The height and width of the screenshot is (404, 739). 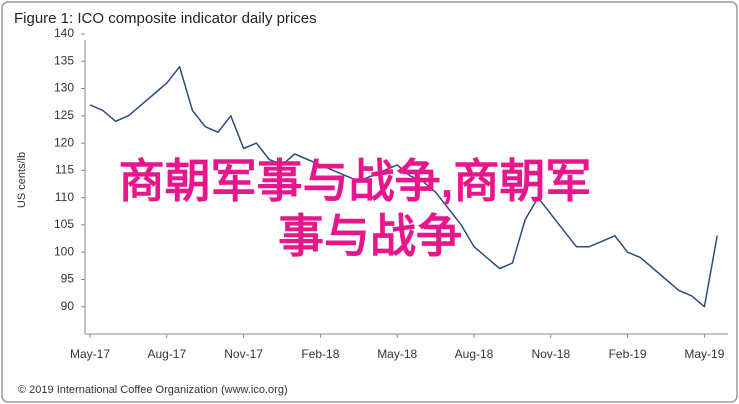 I want to click on x-tick-label: Feb-19, so click(x=628, y=354).